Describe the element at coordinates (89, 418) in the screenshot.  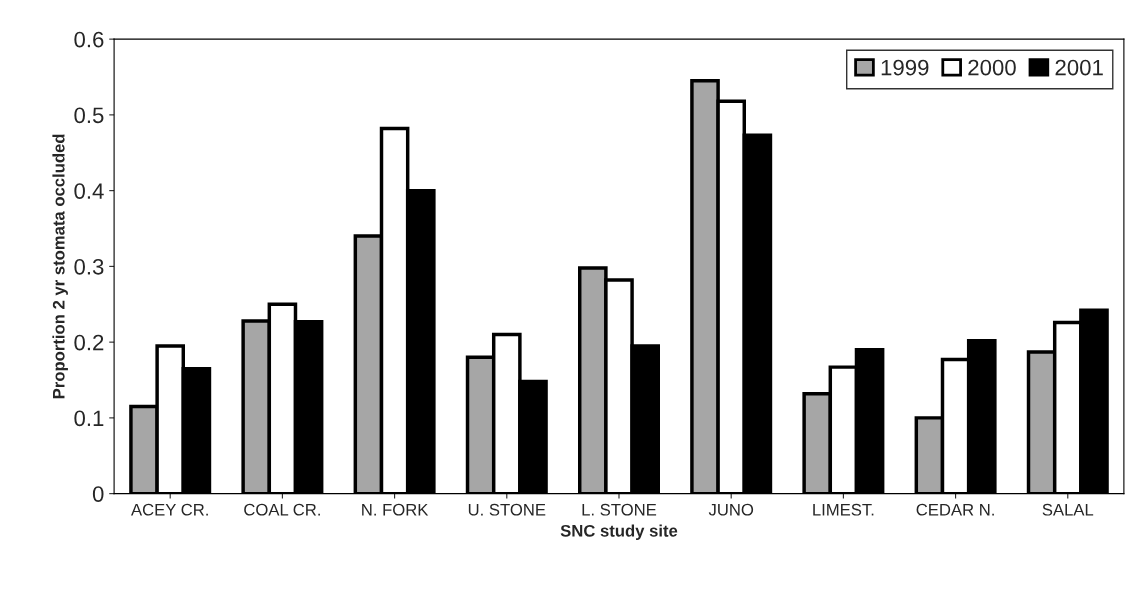
I see `y-tick-label: 0.1` at that location.